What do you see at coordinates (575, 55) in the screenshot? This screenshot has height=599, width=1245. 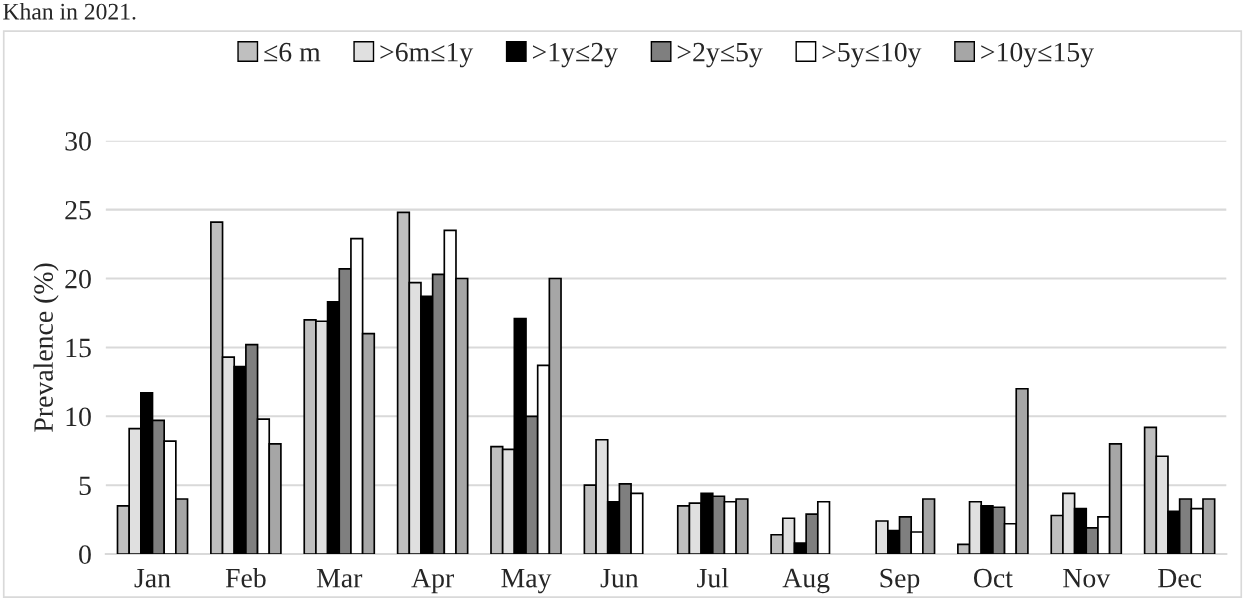 I see `legend-label: >1y≤2y` at bounding box center [575, 55].